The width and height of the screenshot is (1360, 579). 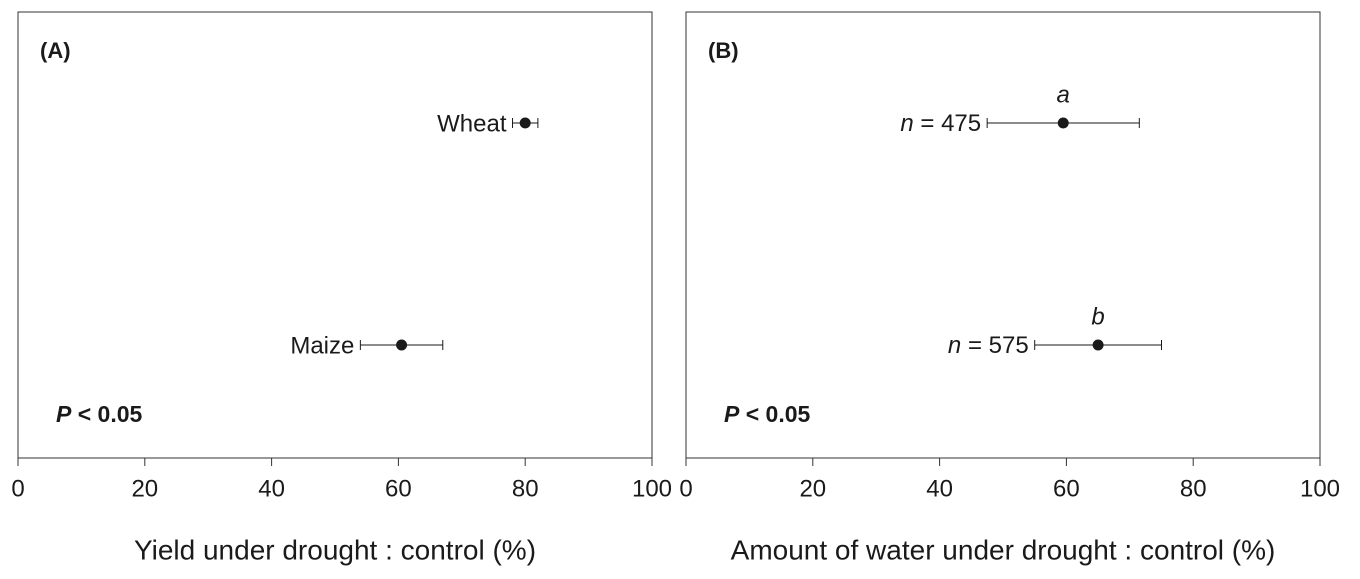 I want to click on category-label: n = 475, so click(x=940, y=123).